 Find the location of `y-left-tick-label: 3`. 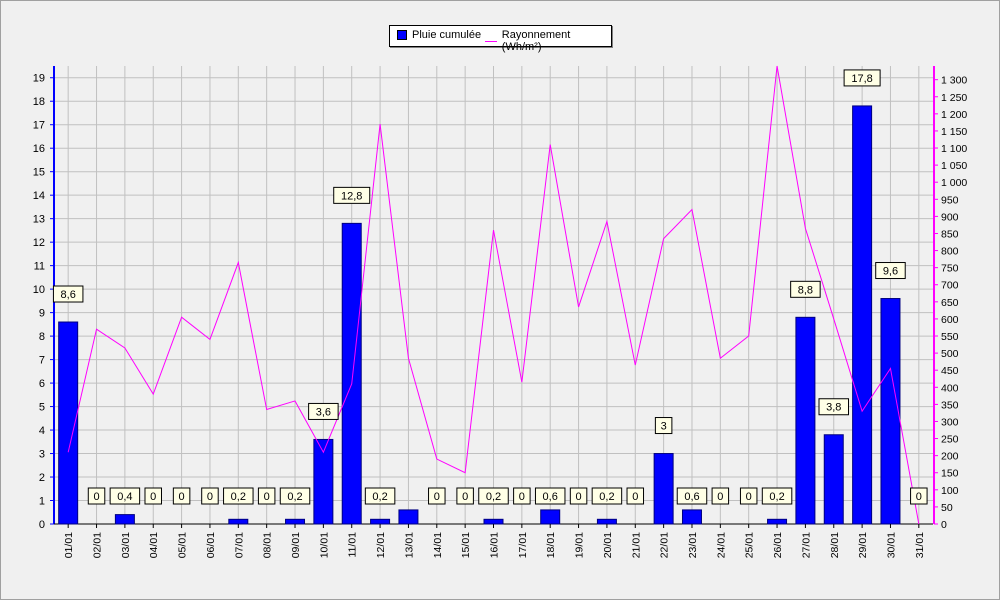

y-left-tick-label: 3 is located at coordinates (42, 455).